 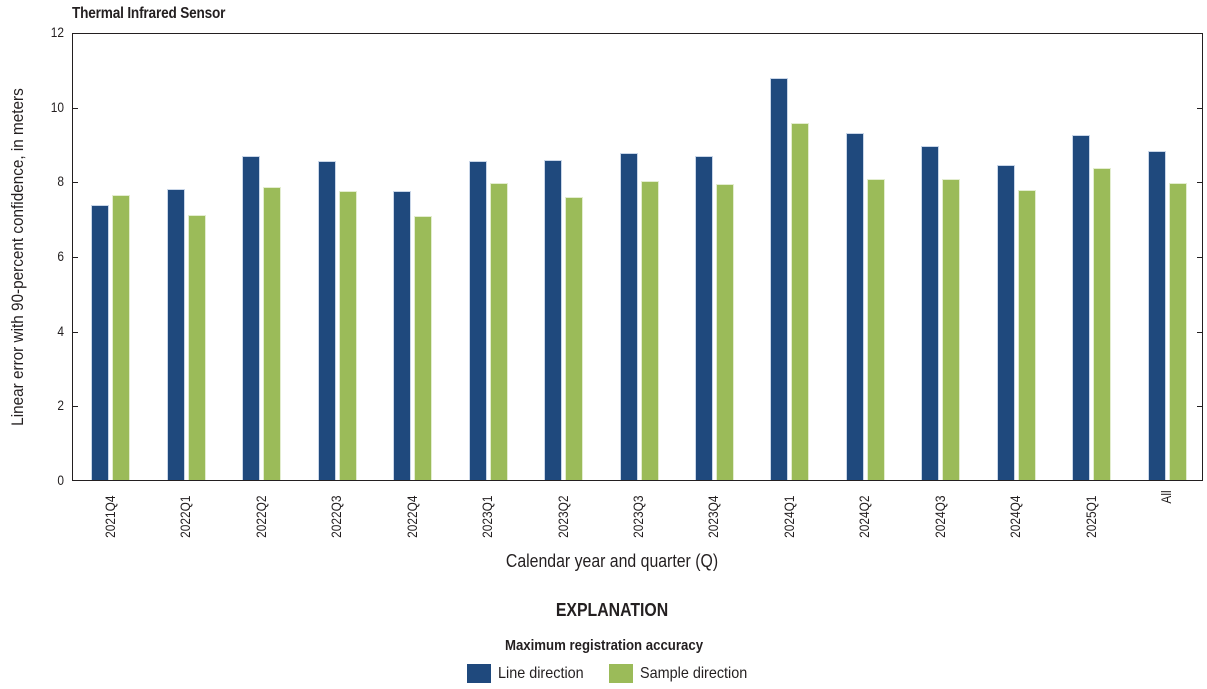 I want to click on x-tick-label: 2024Q2, so click(x=864, y=516).